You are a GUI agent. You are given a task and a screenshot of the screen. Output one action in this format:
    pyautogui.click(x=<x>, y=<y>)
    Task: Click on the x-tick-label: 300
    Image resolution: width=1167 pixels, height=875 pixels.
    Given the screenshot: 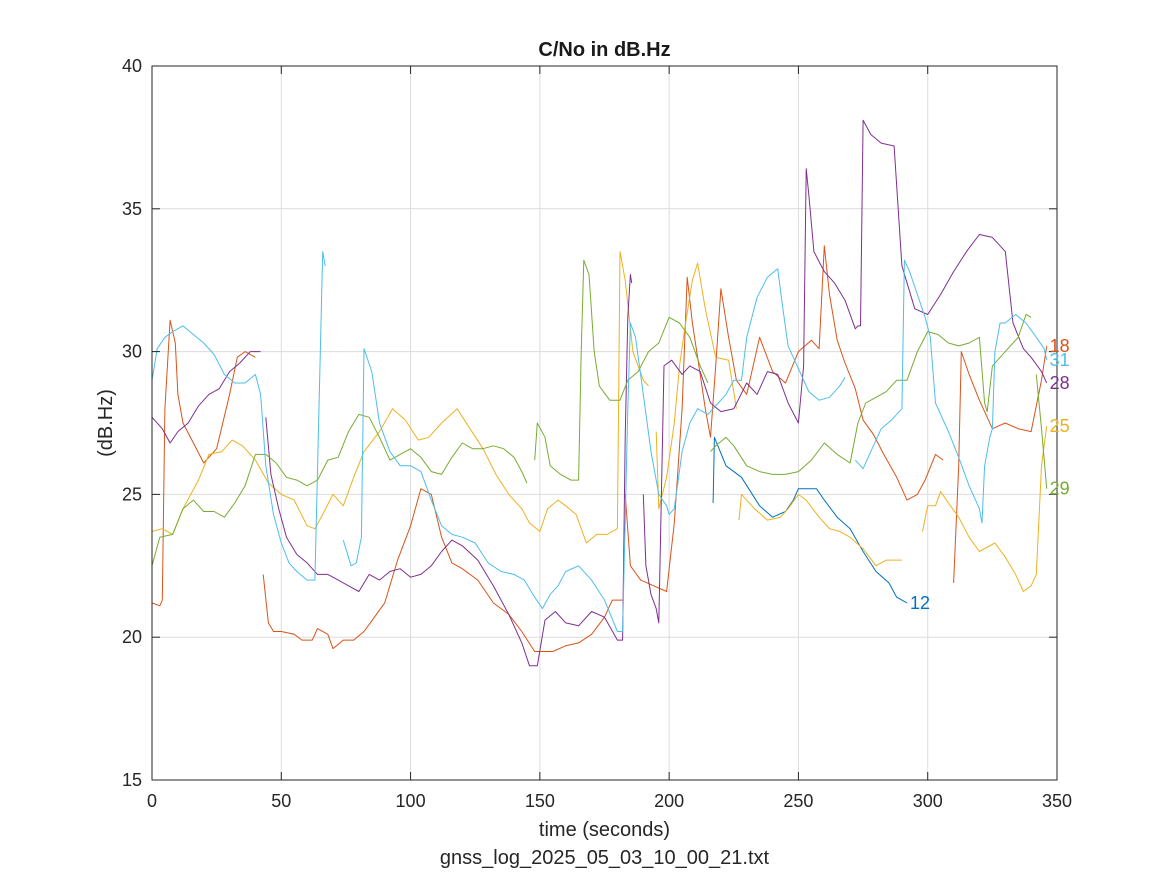 What is the action you would take?
    pyautogui.click(x=928, y=801)
    